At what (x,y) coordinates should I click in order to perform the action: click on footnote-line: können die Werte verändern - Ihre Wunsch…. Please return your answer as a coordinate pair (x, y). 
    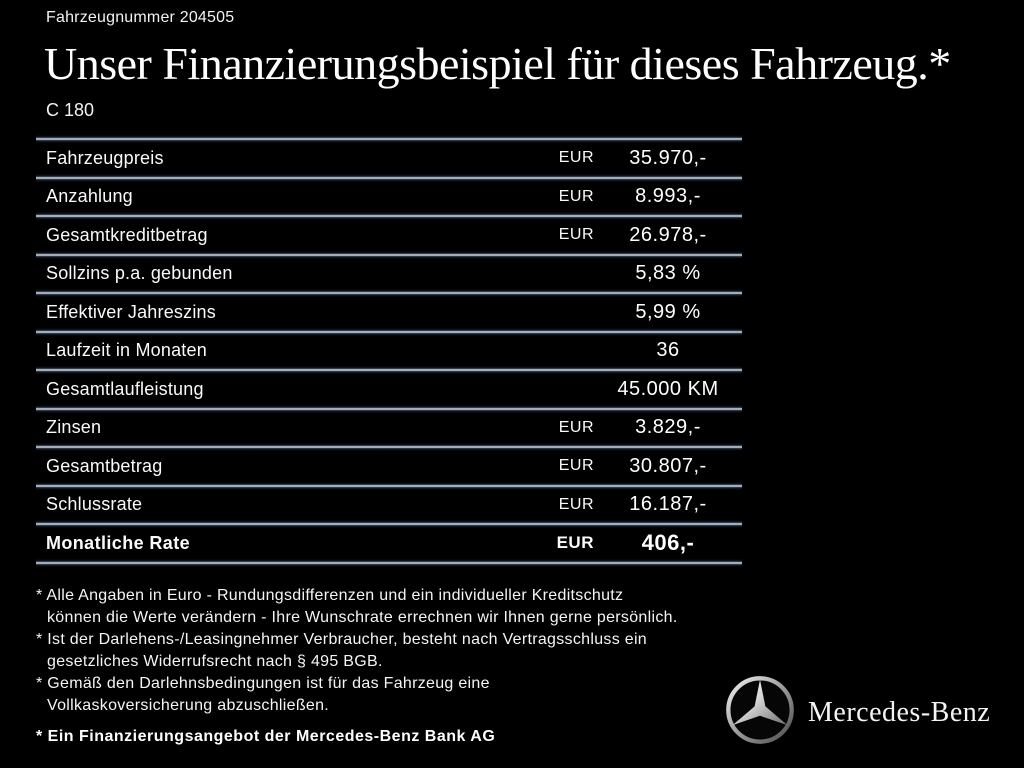
    Looking at the image, I should click on (362, 617).